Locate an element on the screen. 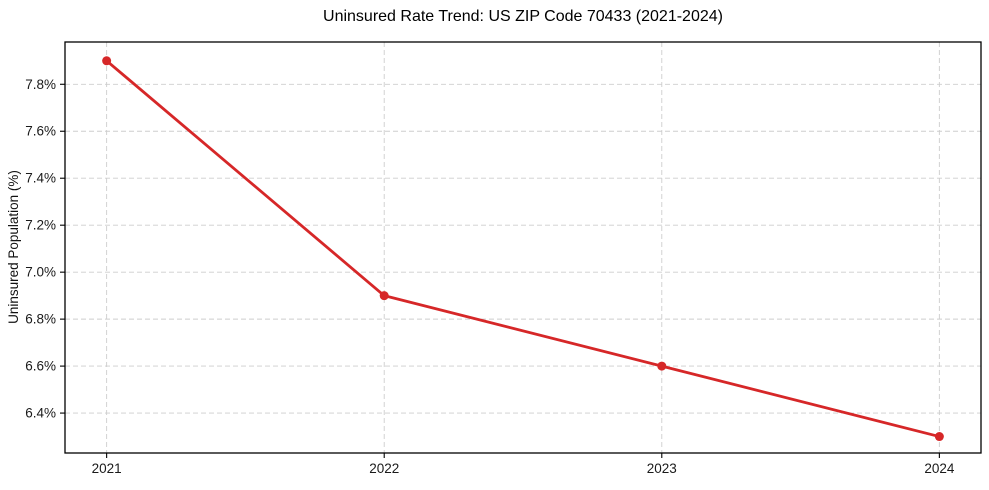 This screenshot has height=490, width=989. y-tick-label: 7.6% is located at coordinates (40, 131).